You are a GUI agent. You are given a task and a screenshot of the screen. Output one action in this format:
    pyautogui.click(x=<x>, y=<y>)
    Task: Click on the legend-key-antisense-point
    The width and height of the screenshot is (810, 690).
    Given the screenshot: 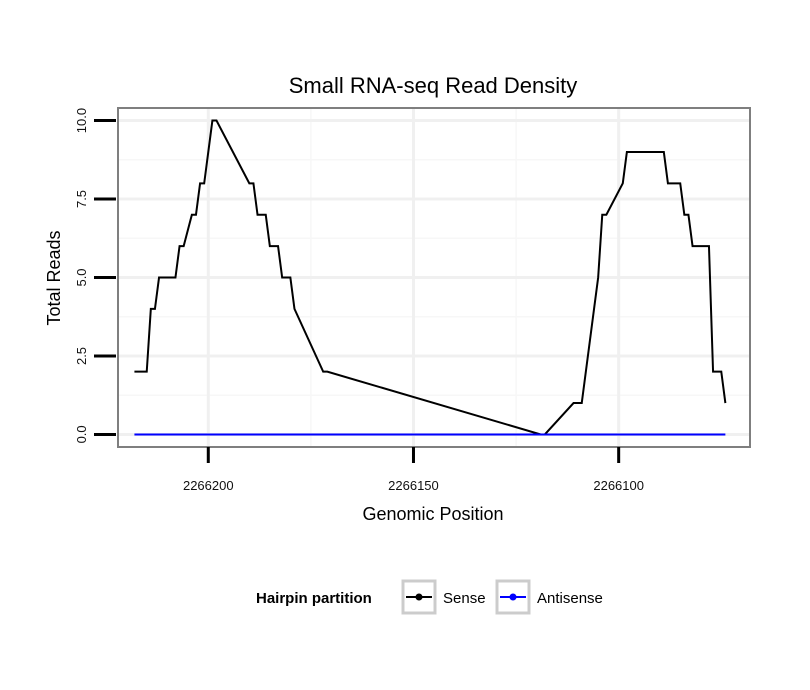 What is the action you would take?
    pyautogui.click(x=513, y=597)
    